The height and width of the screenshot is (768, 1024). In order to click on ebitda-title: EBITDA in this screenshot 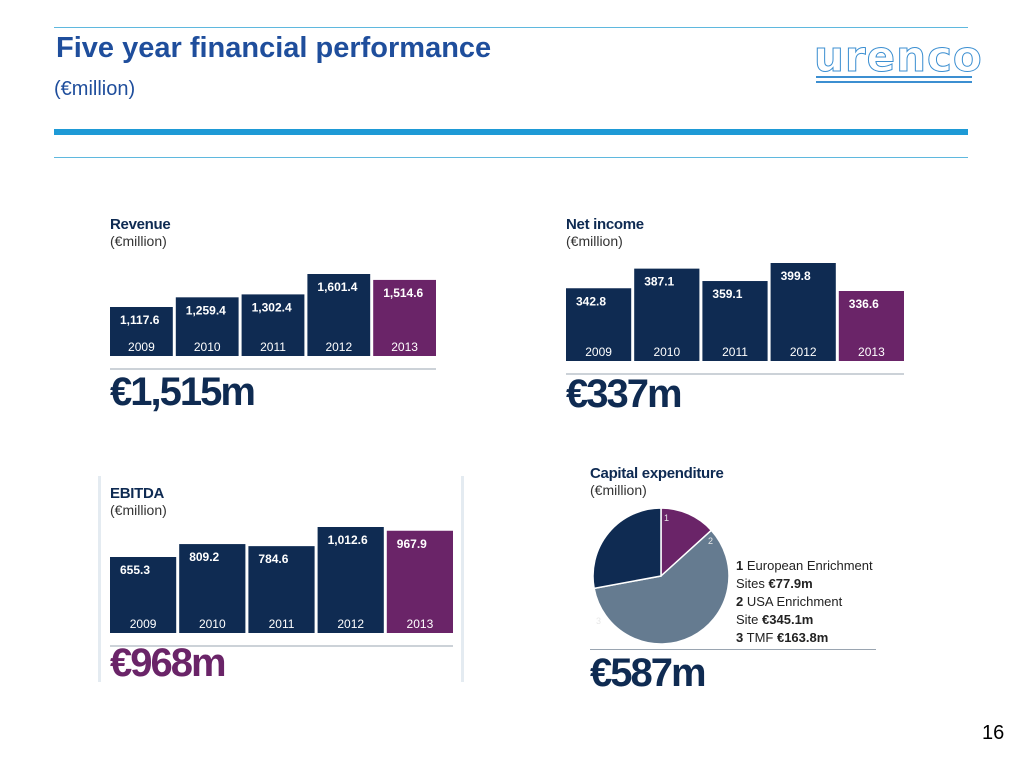, I will do `click(137, 493)`.